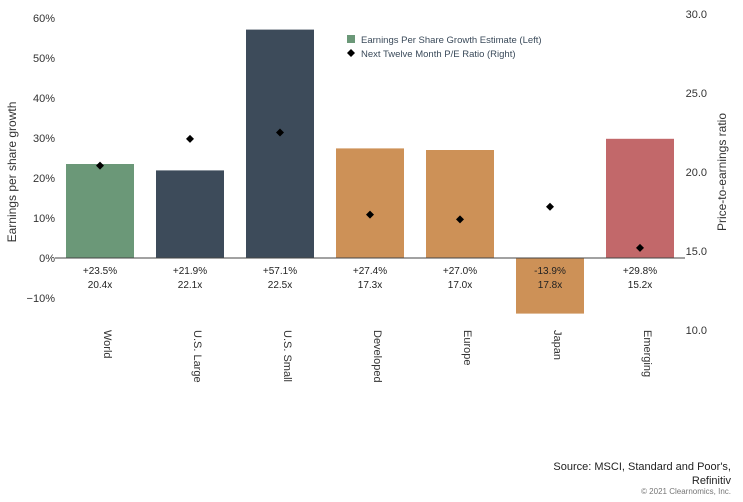 This screenshot has width=743, height=502. What do you see at coordinates (640, 271) in the screenshot?
I see `eps-value-label: +29.8%` at bounding box center [640, 271].